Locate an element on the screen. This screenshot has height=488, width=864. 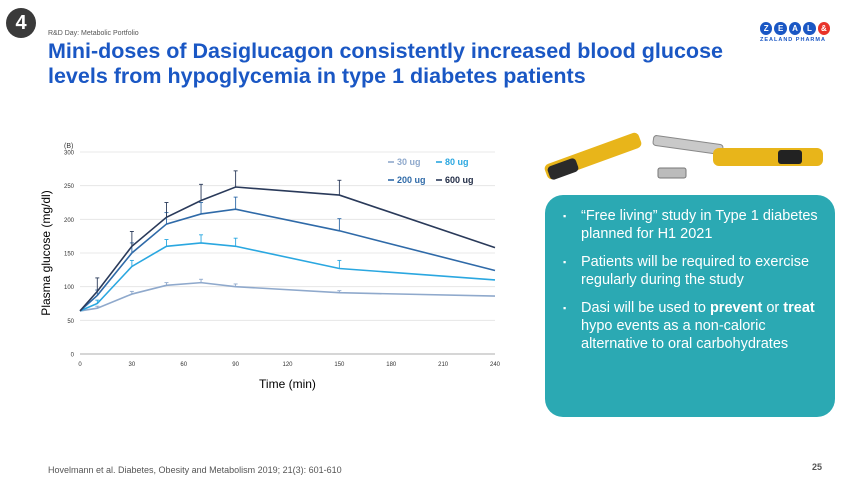
callout-emphasis: prevent is located at coordinates (736, 308).